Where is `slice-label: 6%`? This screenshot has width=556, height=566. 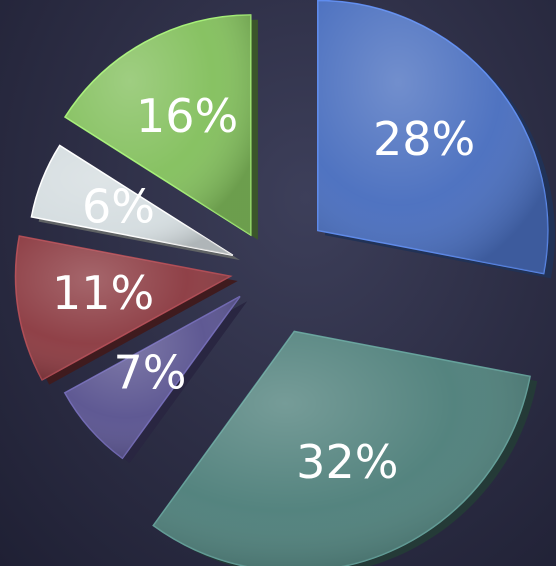
slice-label: 6% is located at coordinates (118, 206).